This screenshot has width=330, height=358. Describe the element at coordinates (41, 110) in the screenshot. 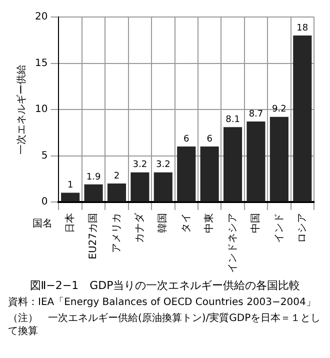

I see `y-tick-label: 10` at that location.